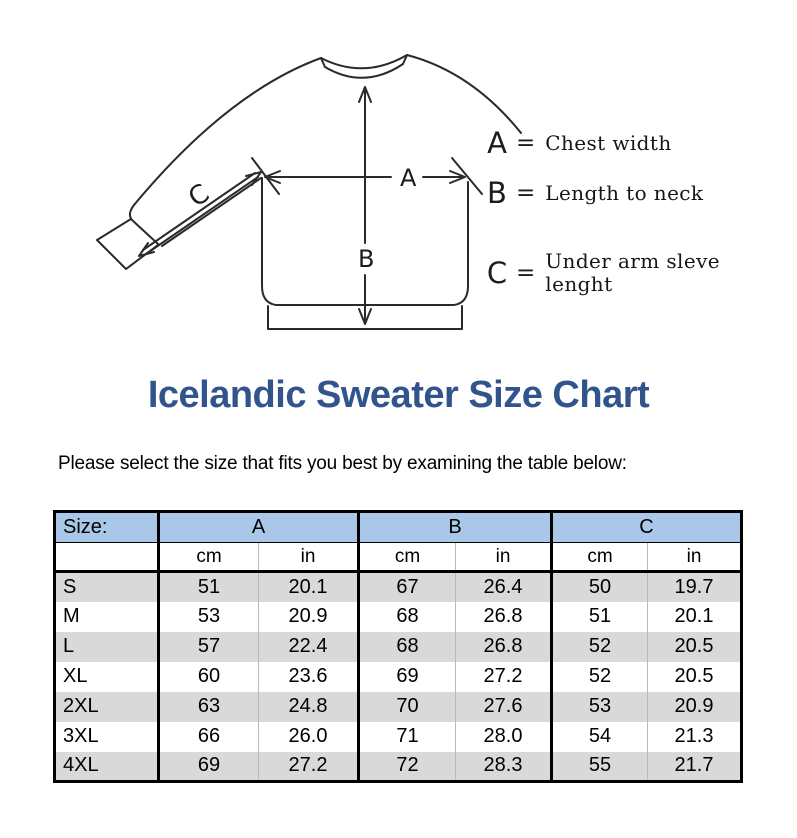  I want to click on value-cell: 57, so click(208, 646).